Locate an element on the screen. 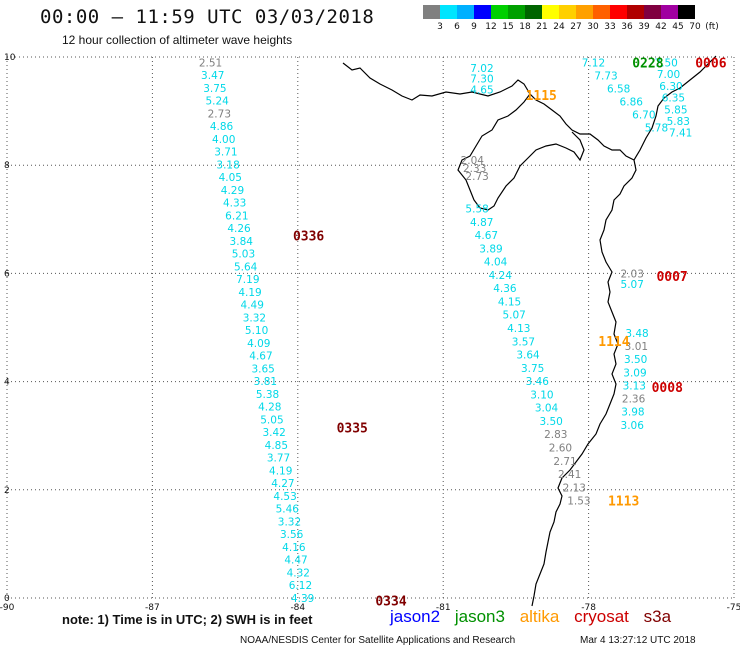  wave-height-value: 7.30 is located at coordinates (481, 80).